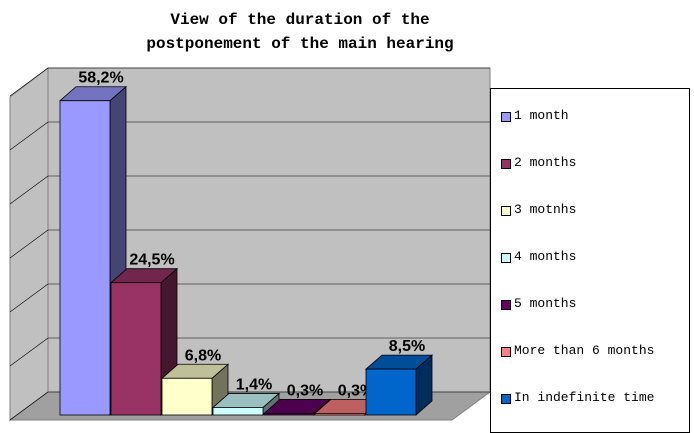 This screenshot has height=433, width=694. I want to click on legend-item: 4 months, so click(591, 257).